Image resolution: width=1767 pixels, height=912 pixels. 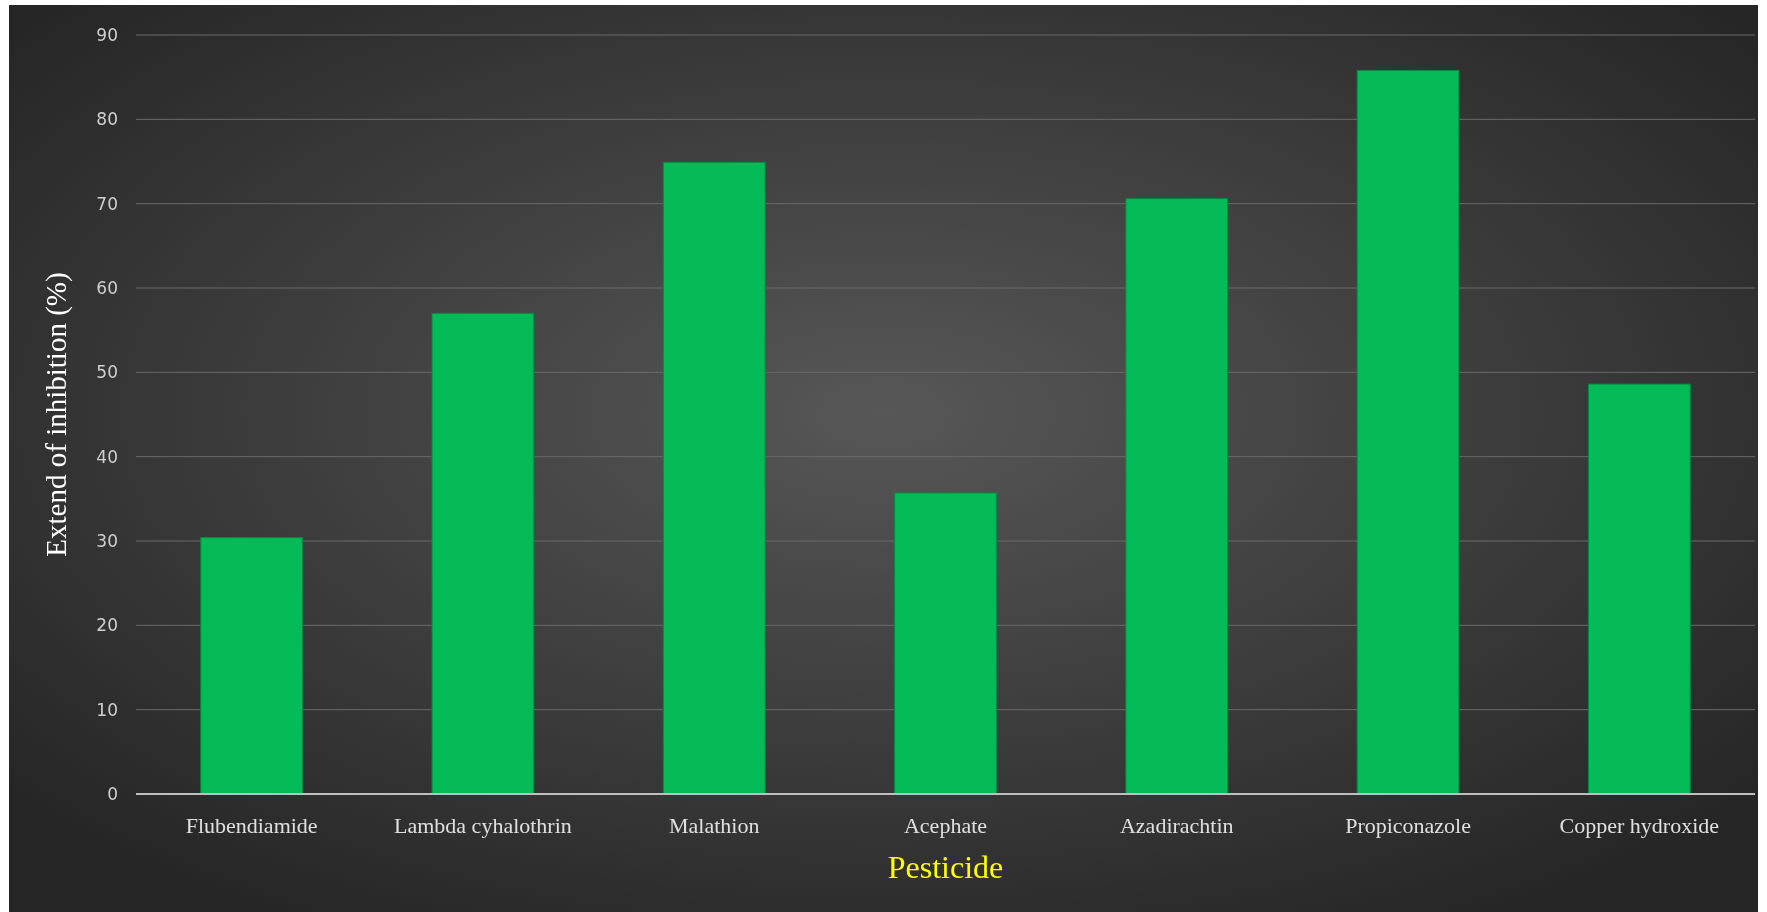 I want to click on y-tick-label: 50, so click(x=107, y=372).